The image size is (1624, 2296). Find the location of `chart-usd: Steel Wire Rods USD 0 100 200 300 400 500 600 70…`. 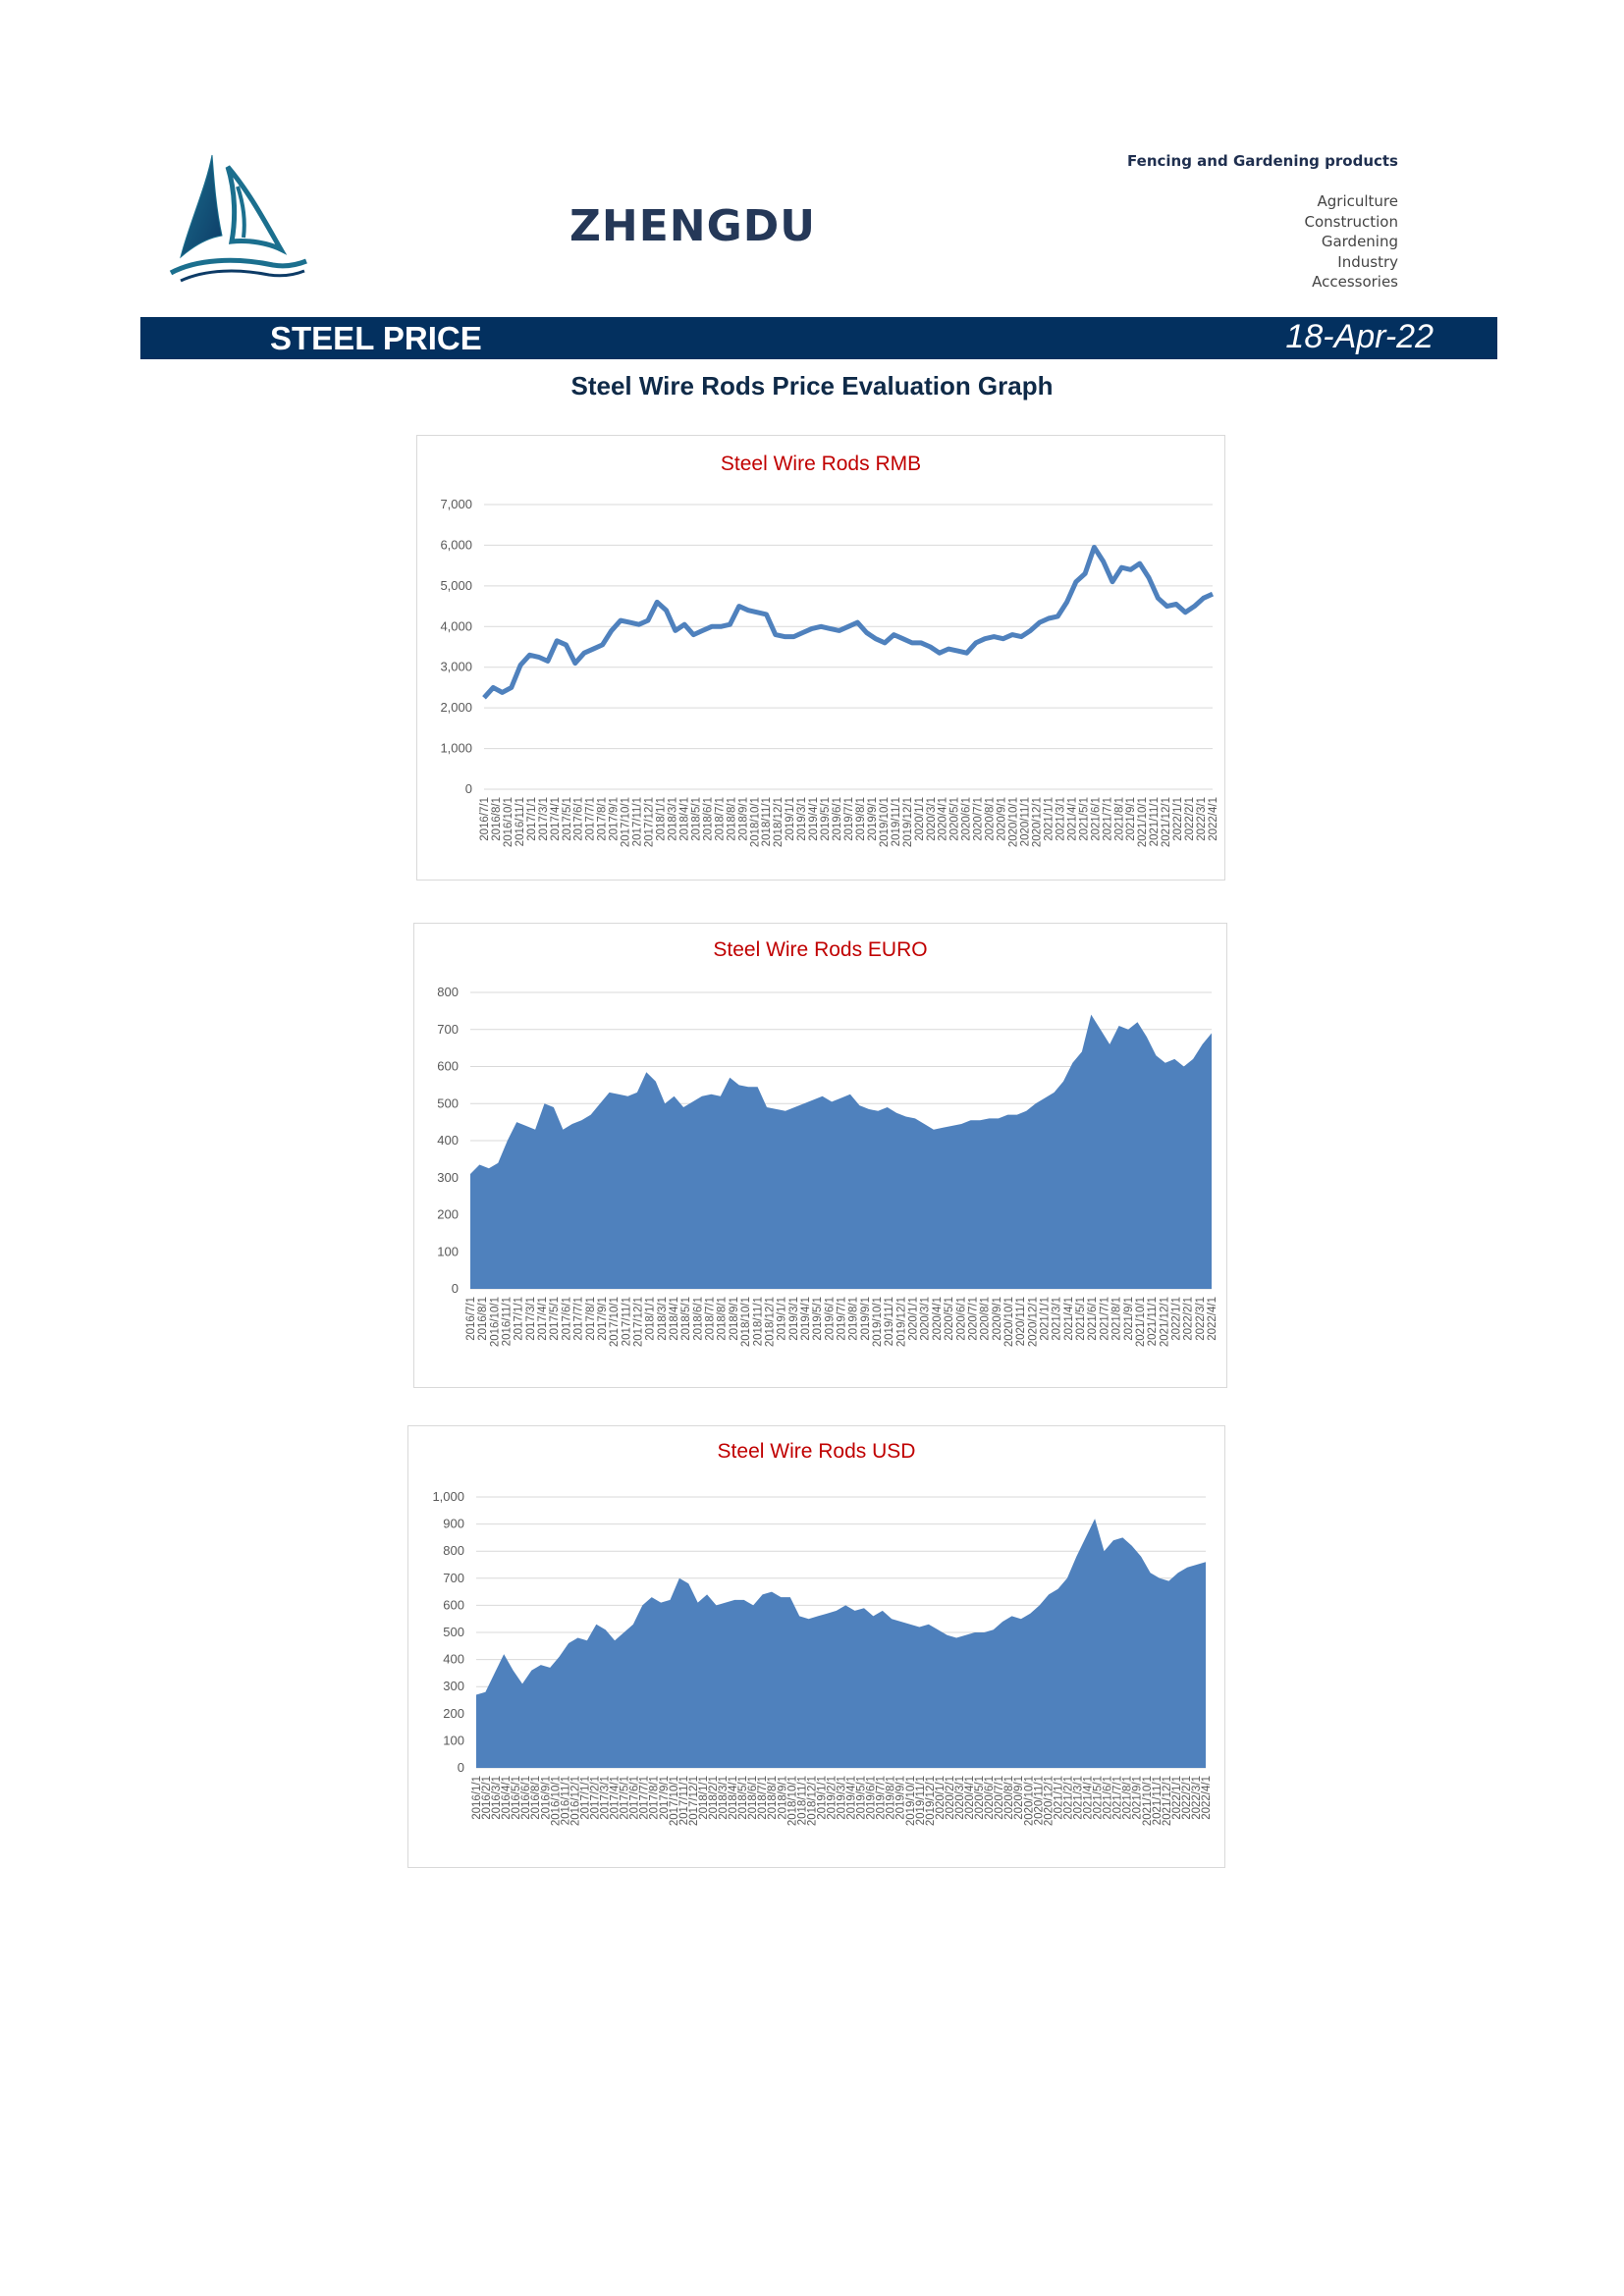

chart-usd: Steel Wire Rods USD 0 100 200 300 400 500 600 70… is located at coordinates (816, 1646).